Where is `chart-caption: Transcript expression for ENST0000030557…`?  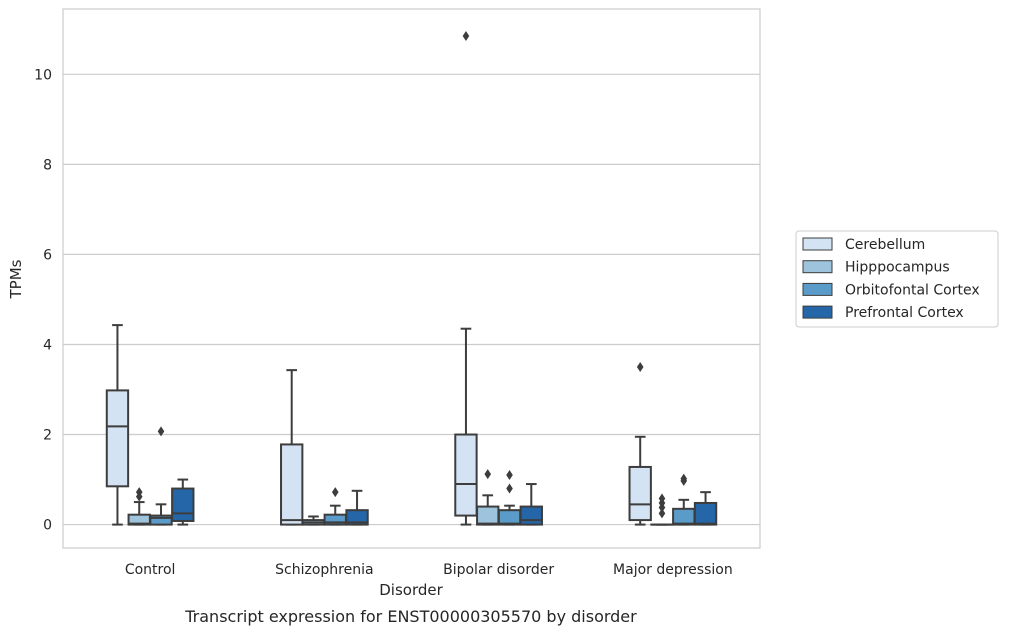
chart-caption: Transcript expression for ENST0000030557… is located at coordinates (410, 616).